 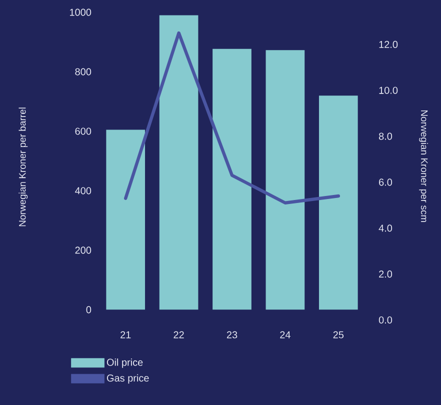 I want to click on x-tick-label: 21, so click(x=125, y=334).